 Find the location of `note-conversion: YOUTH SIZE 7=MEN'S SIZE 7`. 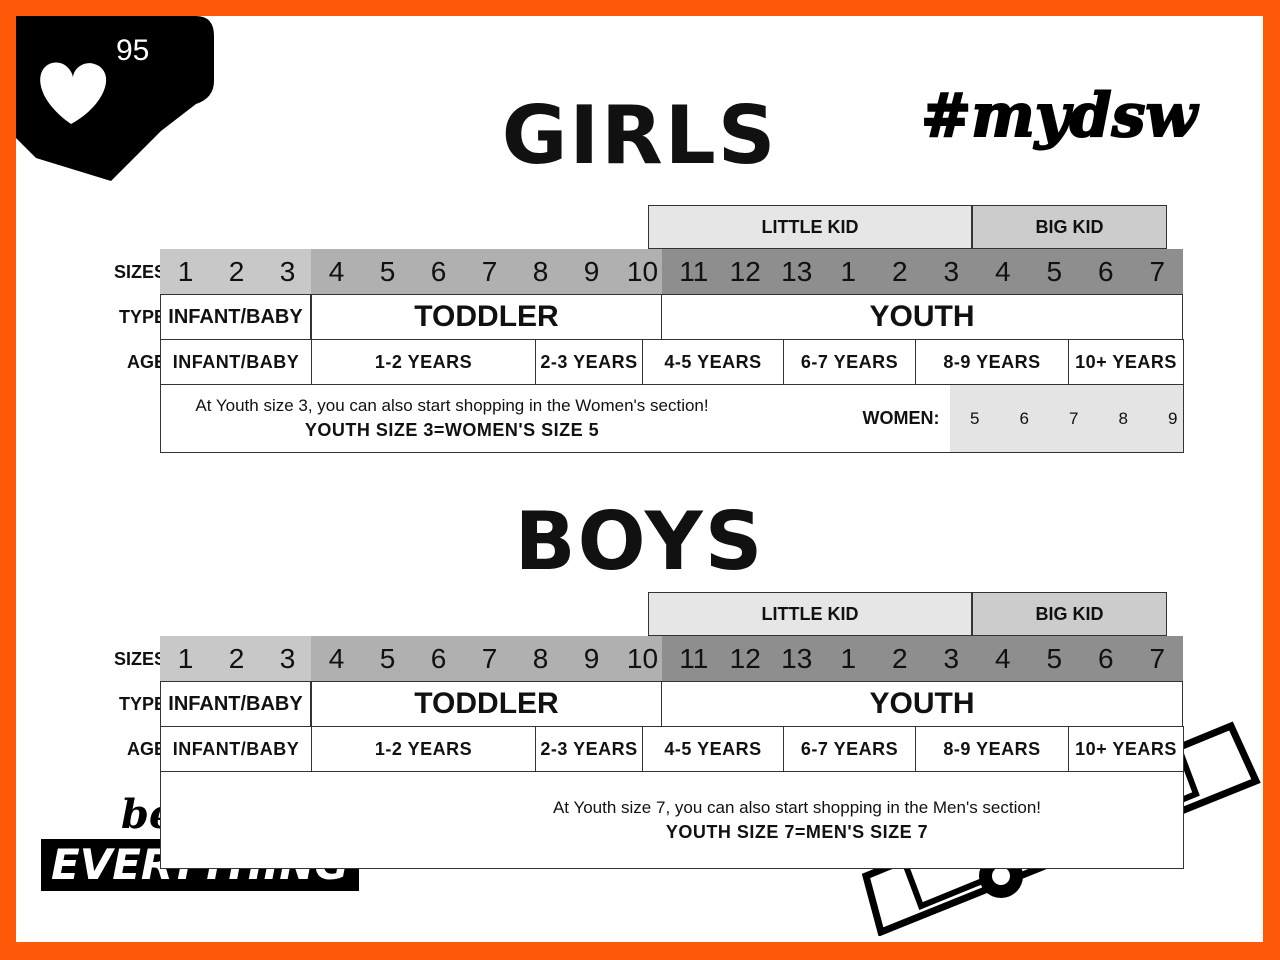

note-conversion: YOUTH SIZE 7=MEN'S SIZE 7 is located at coordinates (797, 831).